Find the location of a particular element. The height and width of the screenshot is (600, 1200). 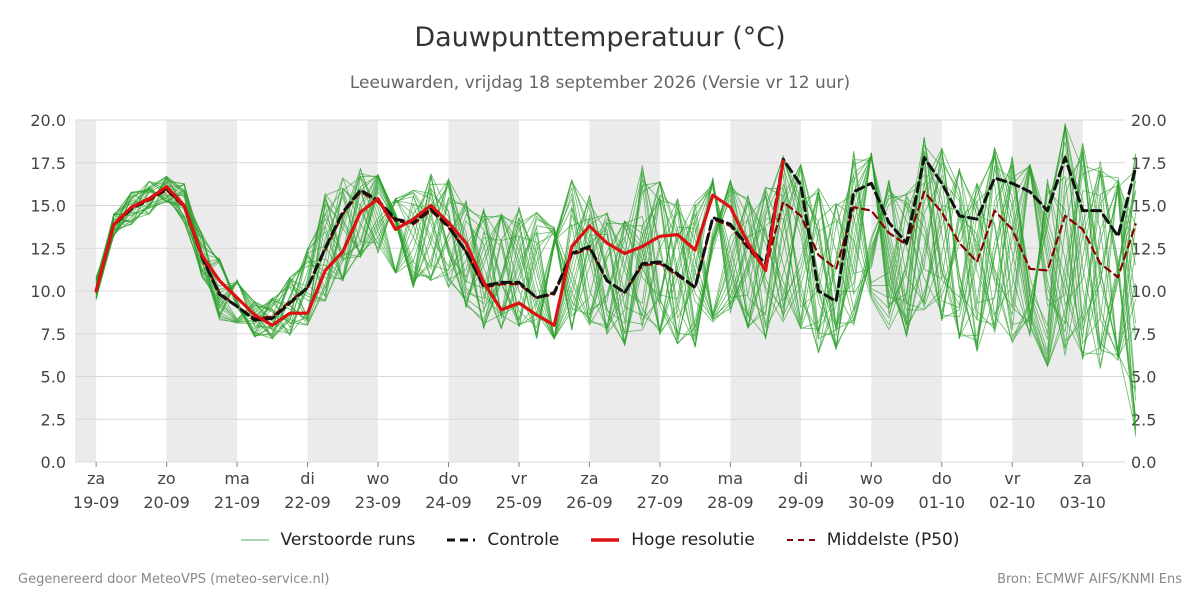

y-axis-right: 0.0 2.5 5.0 7.5 10.0 12.5 15.0 17.5 20.0 is located at coordinates (1149, 291).